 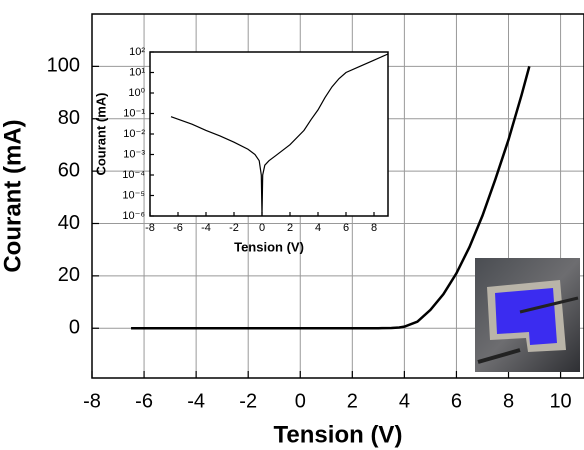 I want to click on y-tick-label: 10⁻³, so click(x=134, y=154).